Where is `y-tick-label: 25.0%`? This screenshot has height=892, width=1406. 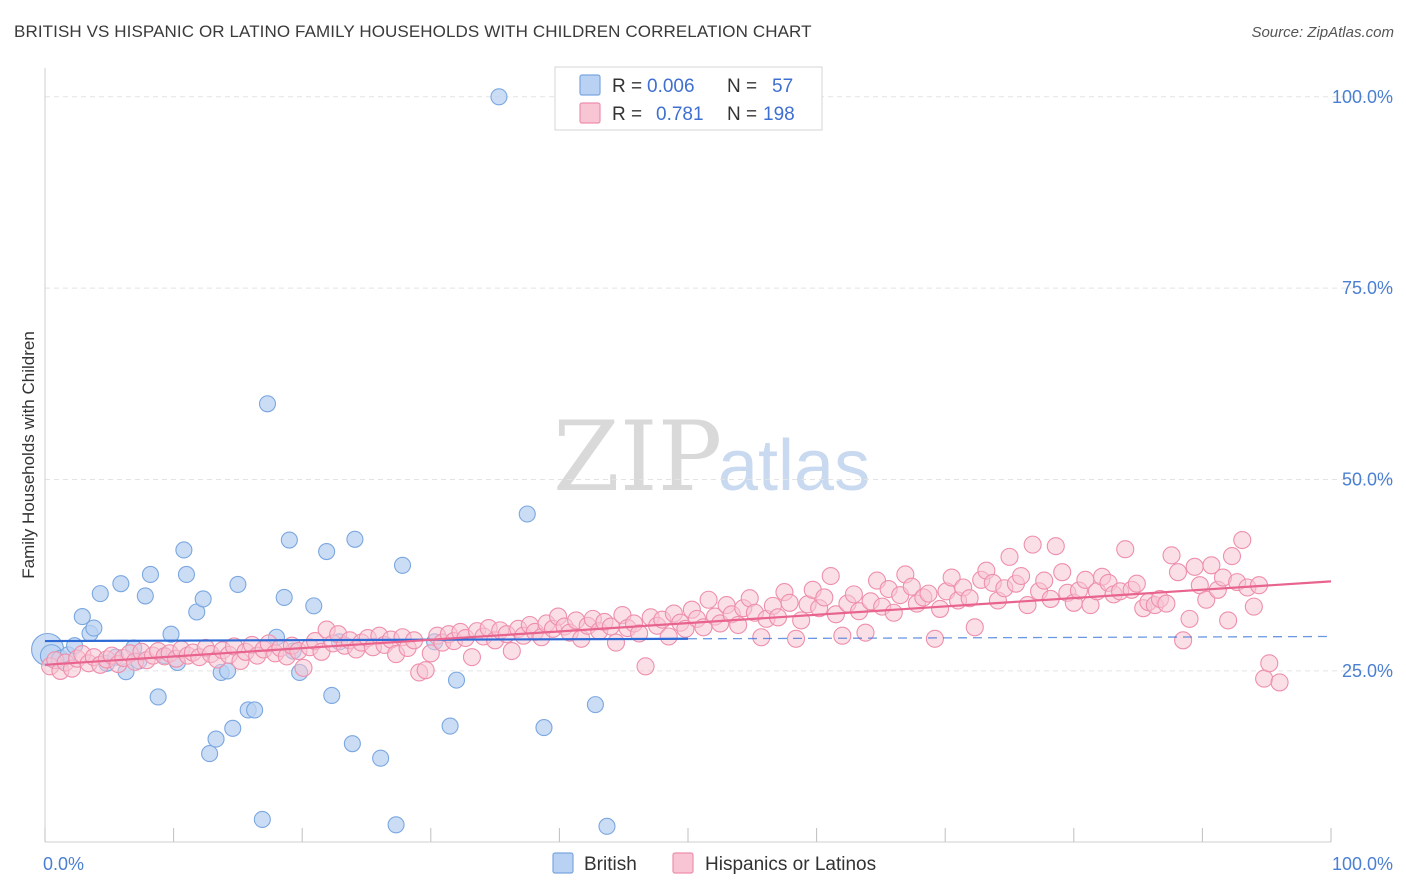
y-tick-label: 25.0% is located at coordinates (1367, 671).